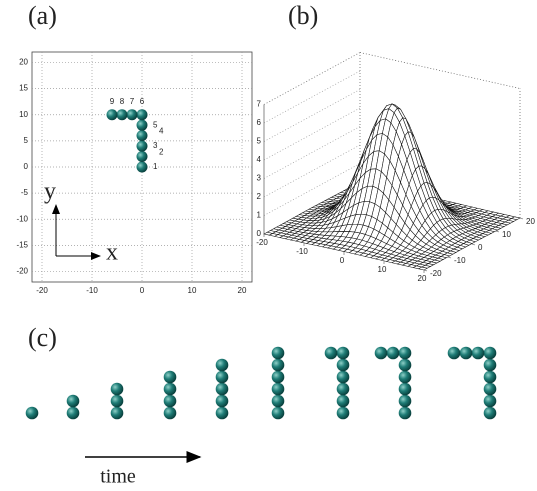  Describe the element at coordinates (155, 124) in the screenshot. I see `point-label: 5` at that location.